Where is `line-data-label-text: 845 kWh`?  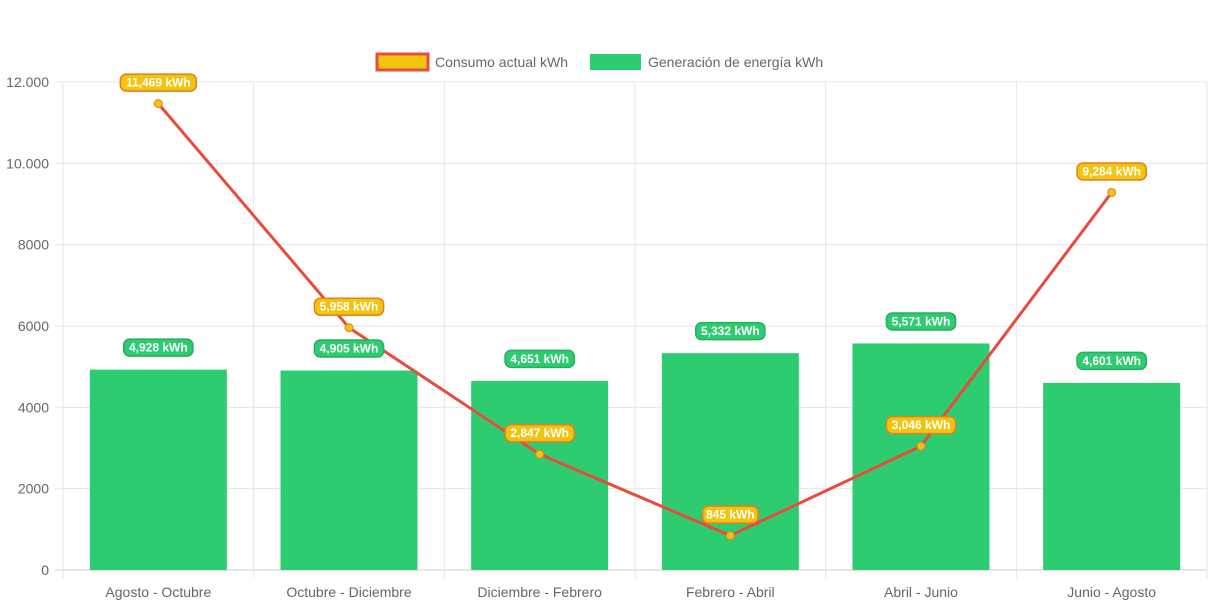
line-data-label-text: 845 kWh is located at coordinates (730, 515).